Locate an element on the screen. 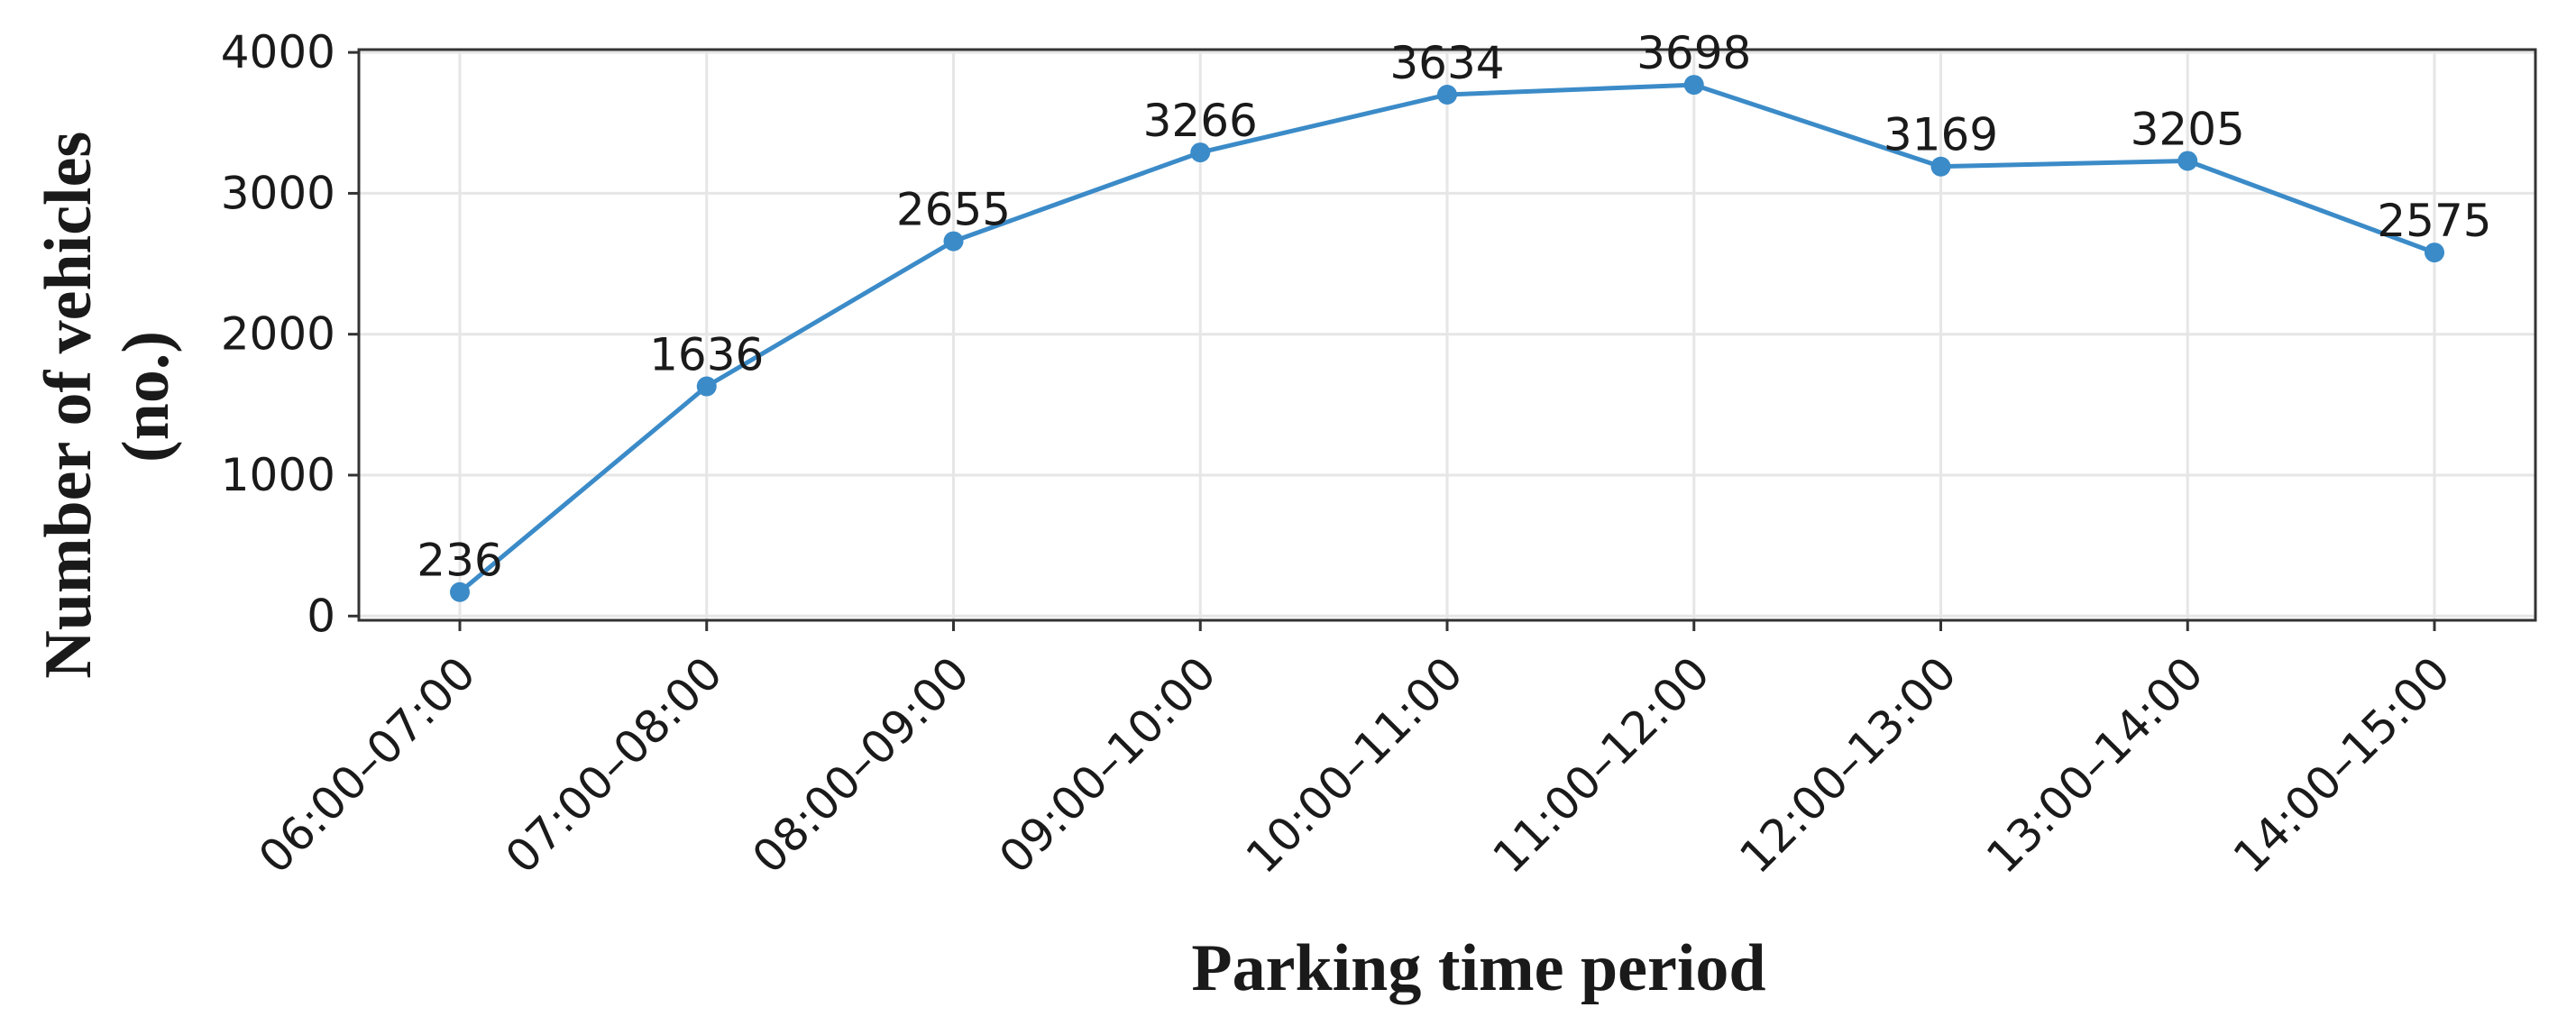 The width and height of the screenshot is (2576, 1035). x-tick-label: 06:00–07:00 is located at coordinates (367, 764).